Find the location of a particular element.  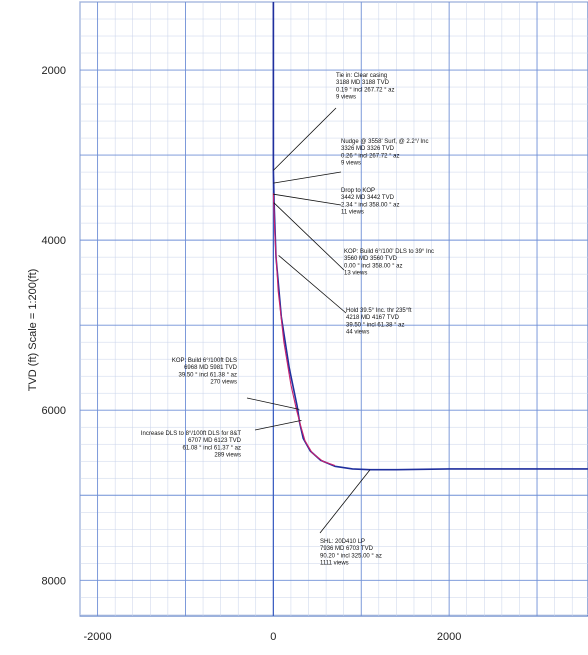

y-tick-label: 2000 is located at coordinates (54, 71).